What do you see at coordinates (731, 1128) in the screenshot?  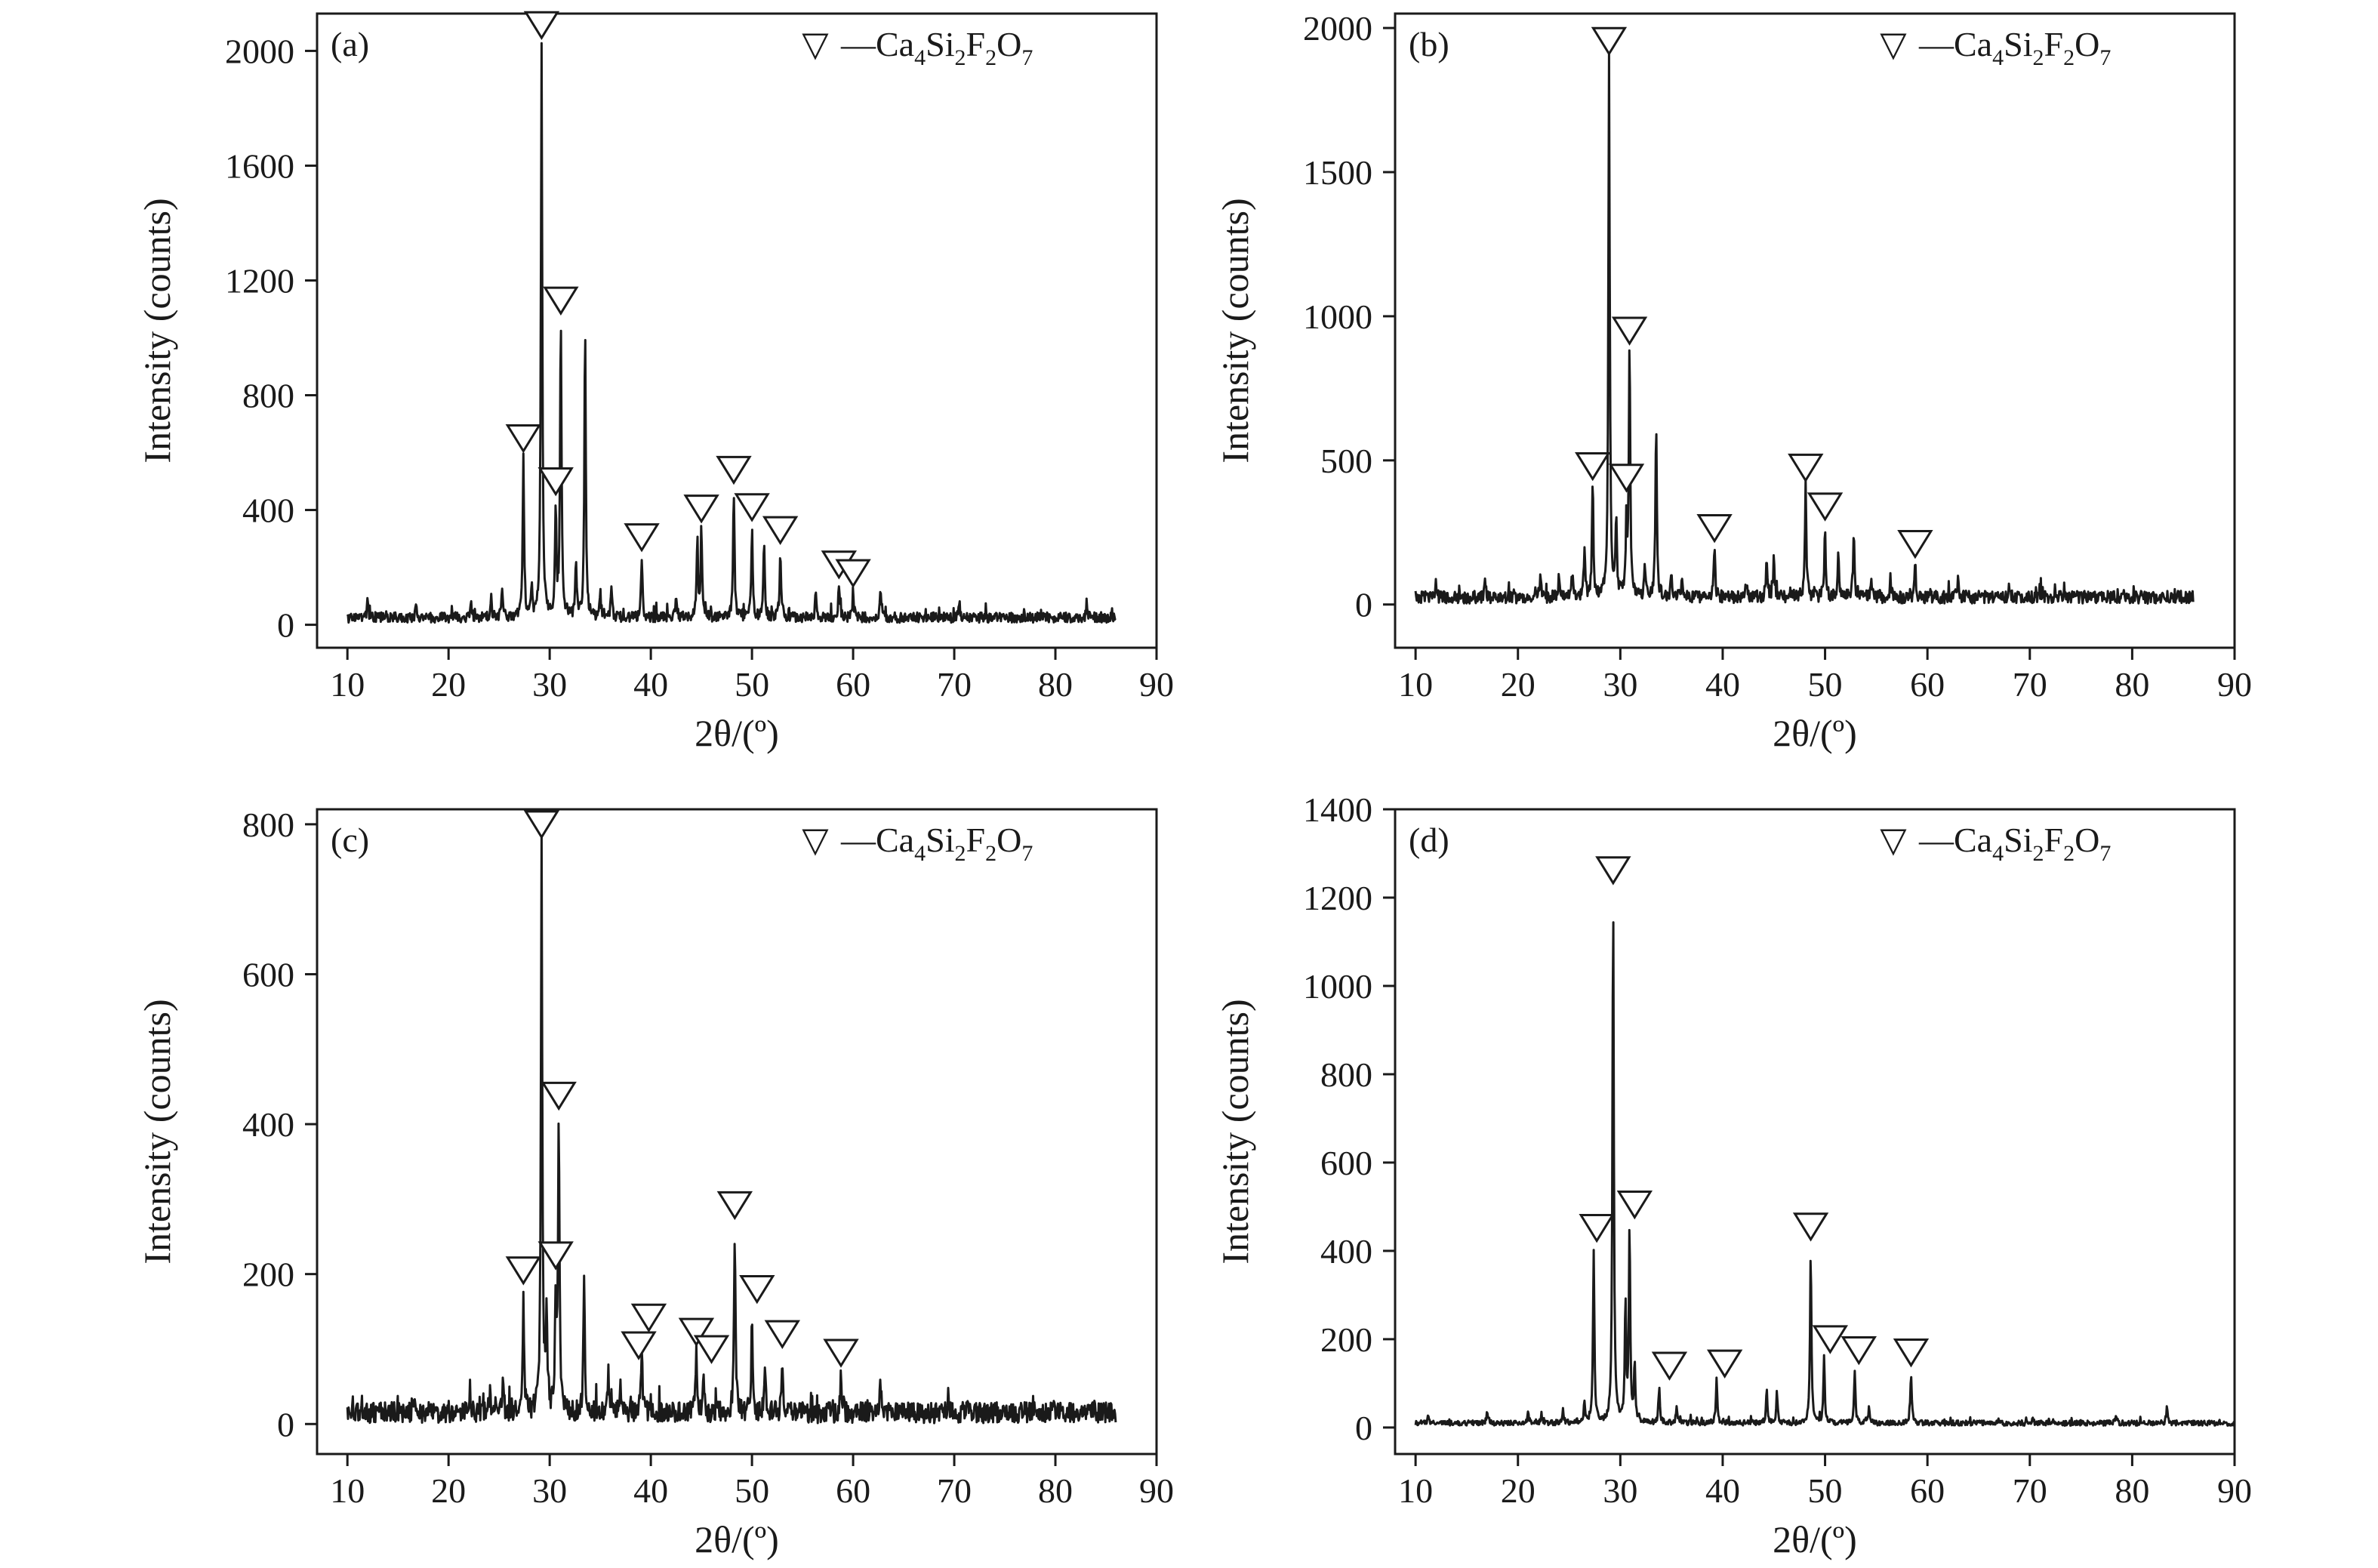 I see `xrd-pattern-line` at bounding box center [731, 1128].